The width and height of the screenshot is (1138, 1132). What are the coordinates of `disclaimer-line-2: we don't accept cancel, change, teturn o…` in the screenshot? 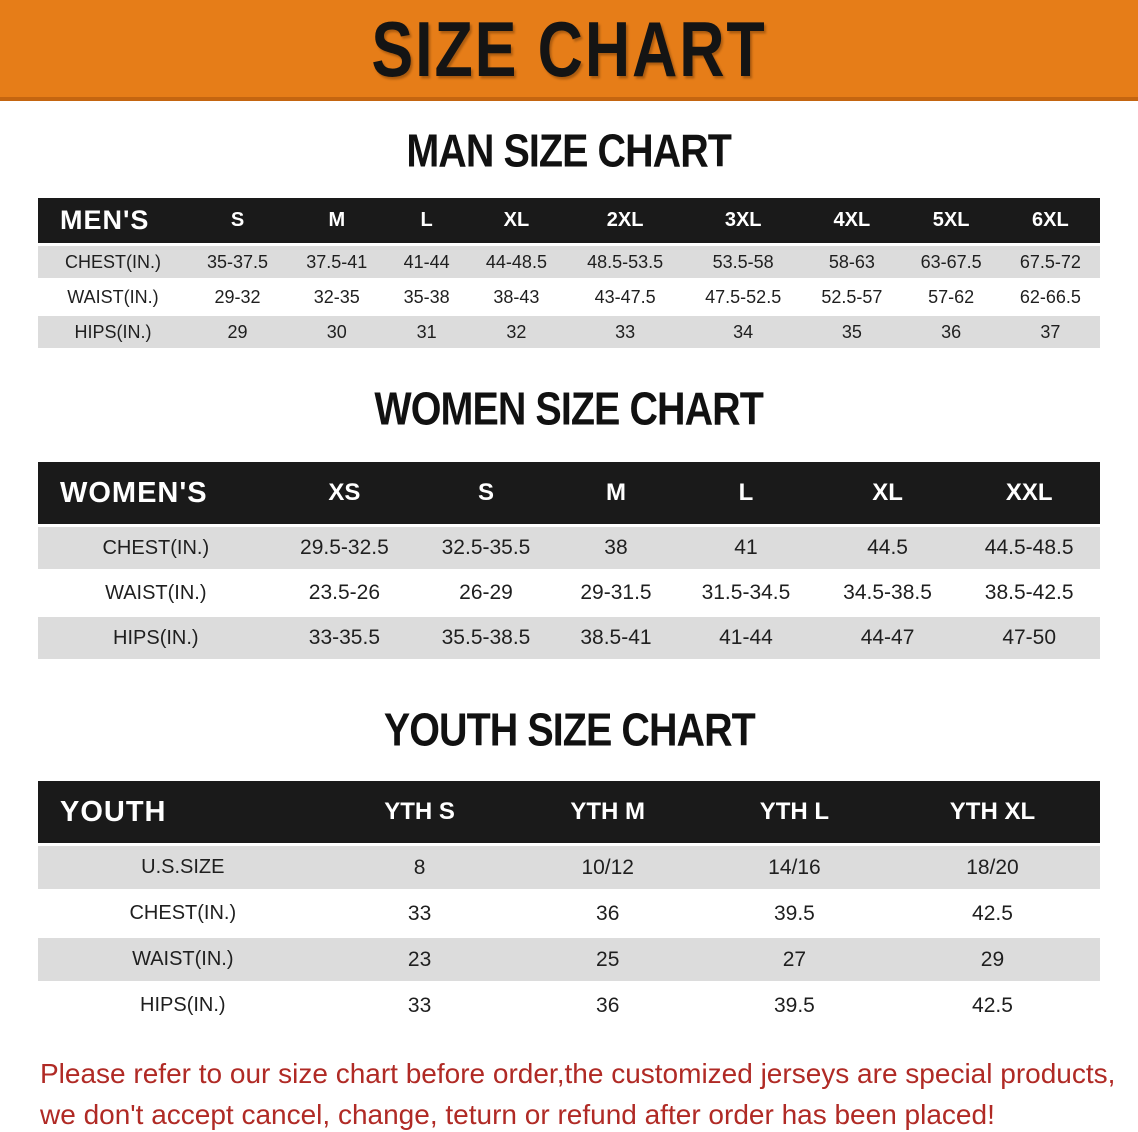 It's located at (517, 1114).